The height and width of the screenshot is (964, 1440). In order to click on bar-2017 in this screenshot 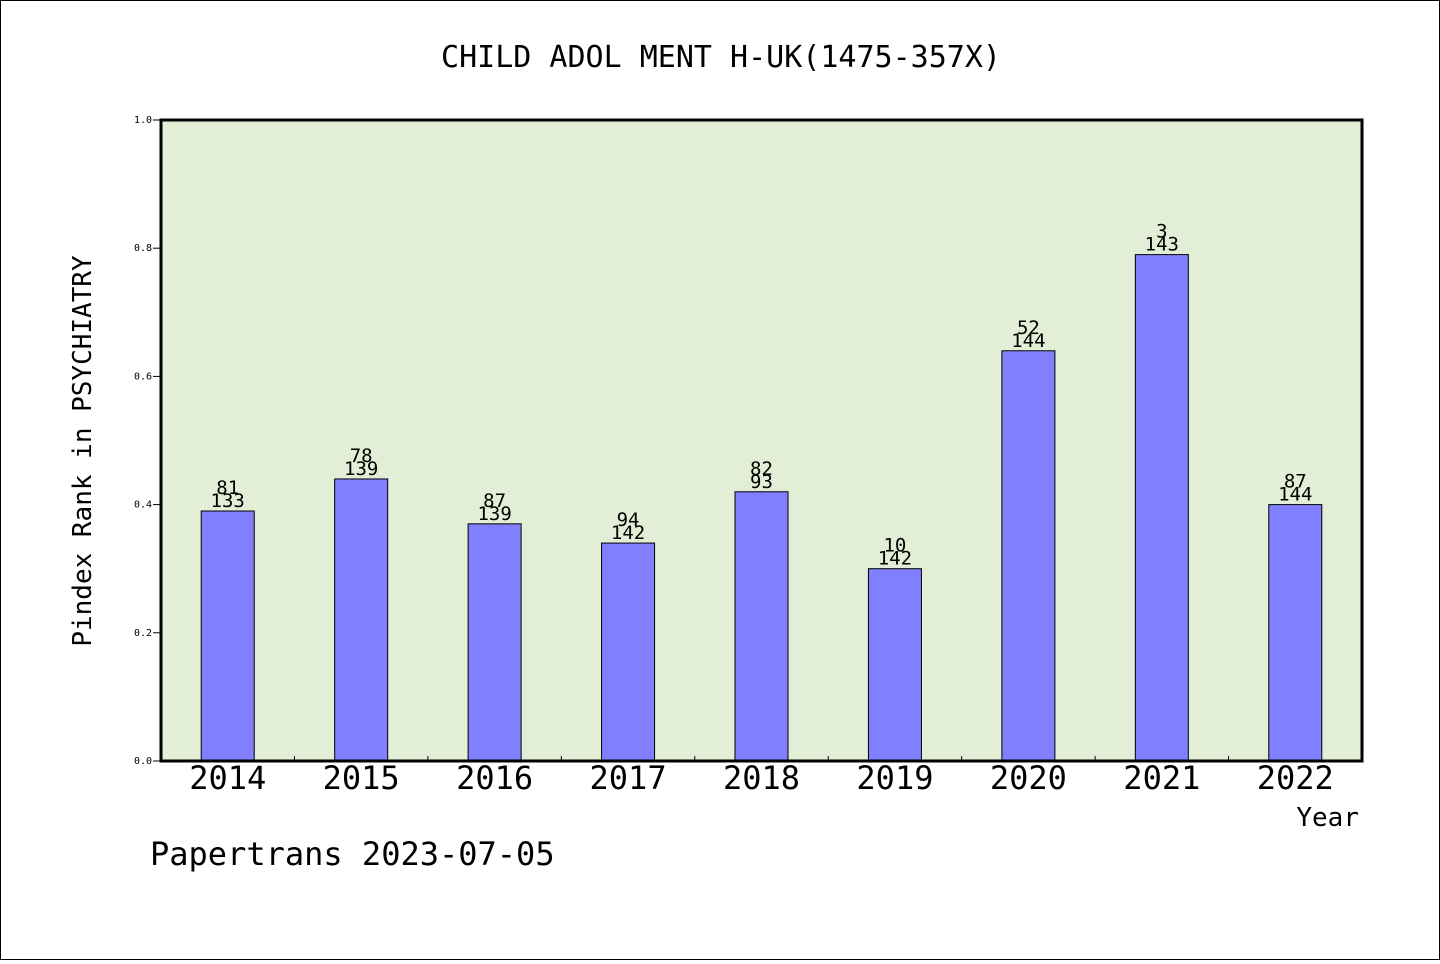, I will do `click(628, 652)`.